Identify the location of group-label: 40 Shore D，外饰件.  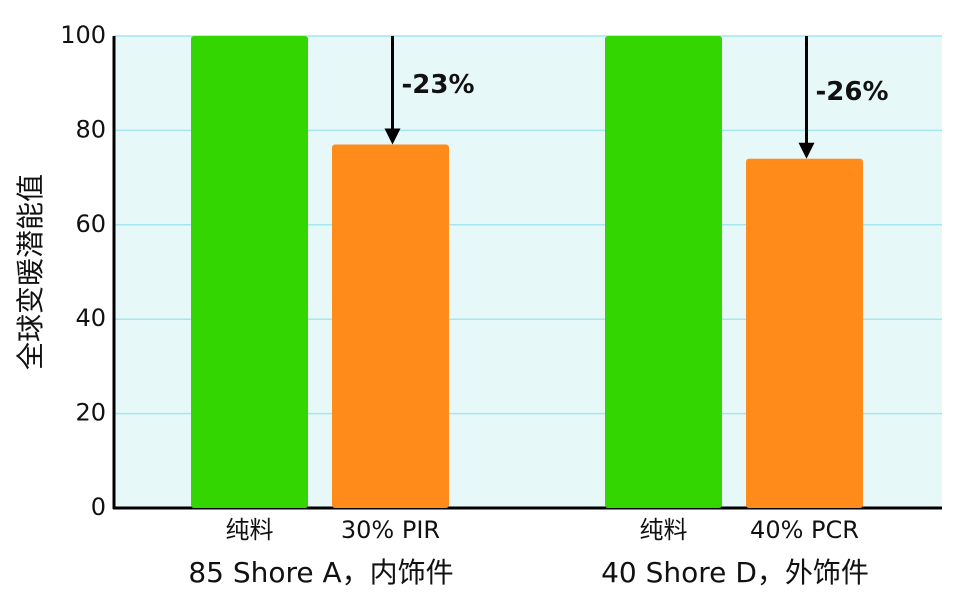
(735, 572).